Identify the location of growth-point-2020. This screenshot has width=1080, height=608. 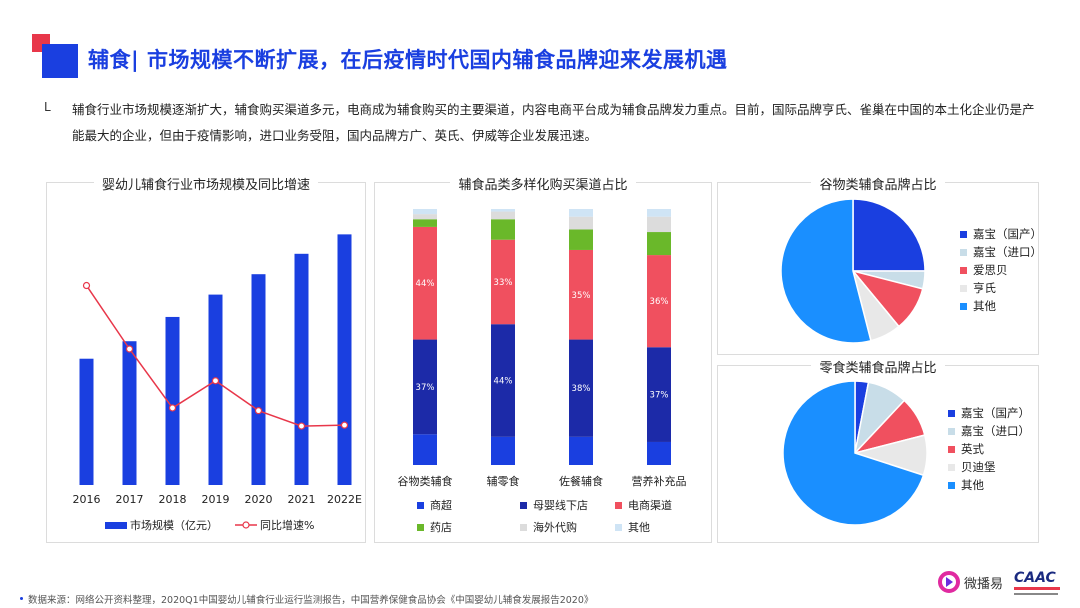
(258, 411).